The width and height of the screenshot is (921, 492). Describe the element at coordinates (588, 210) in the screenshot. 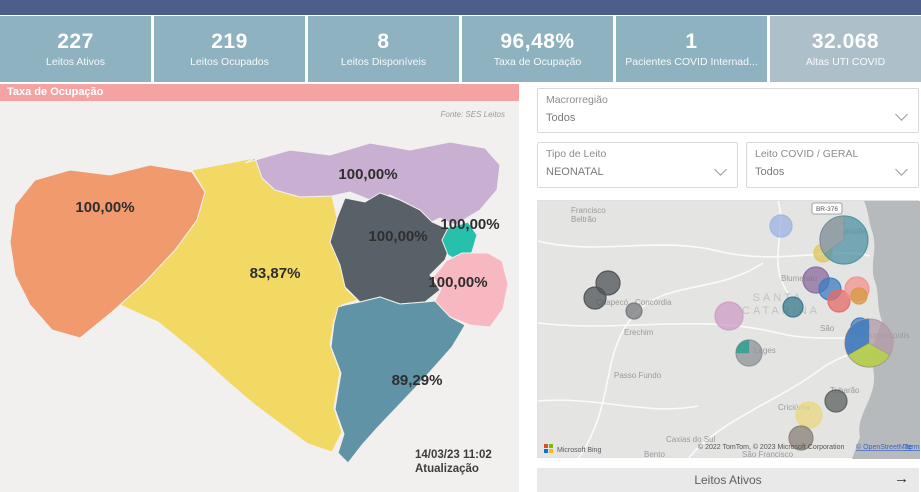

I see `city-label: Francisco` at that location.